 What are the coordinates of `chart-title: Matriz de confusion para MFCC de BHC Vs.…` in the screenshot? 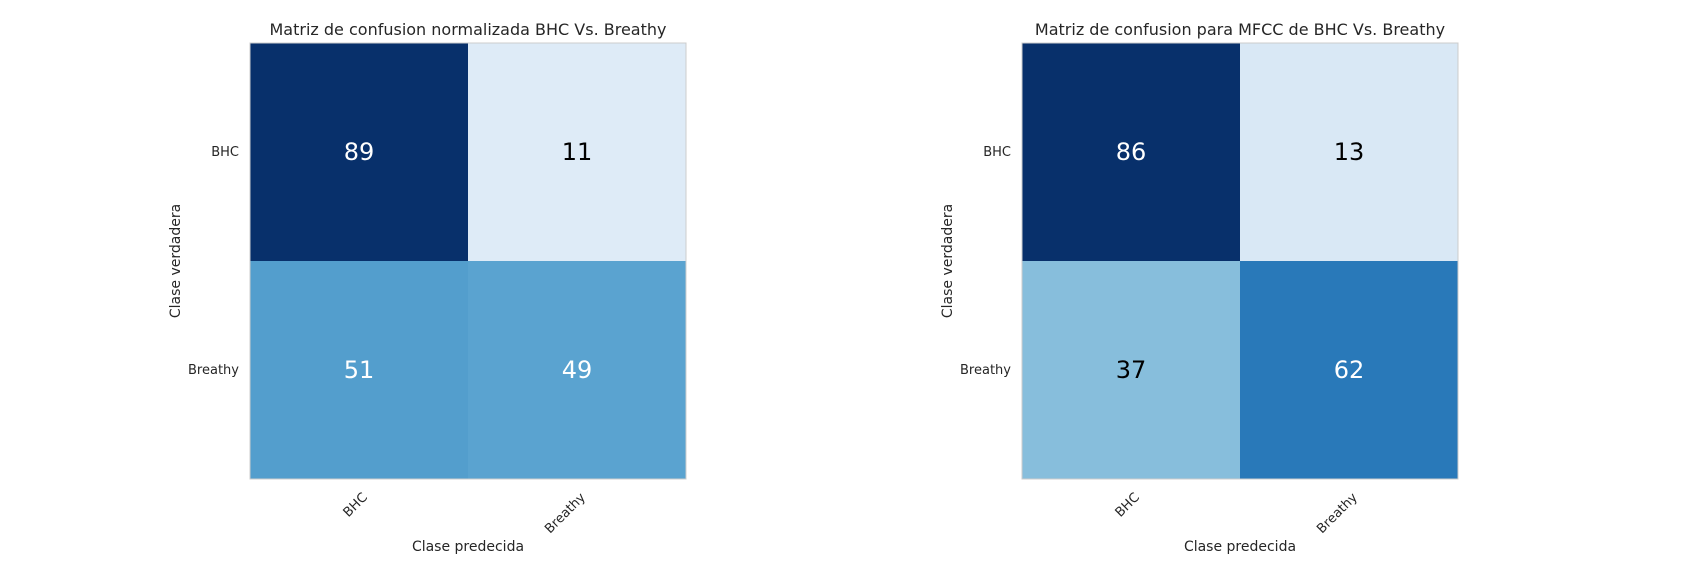 It's located at (1240, 29).